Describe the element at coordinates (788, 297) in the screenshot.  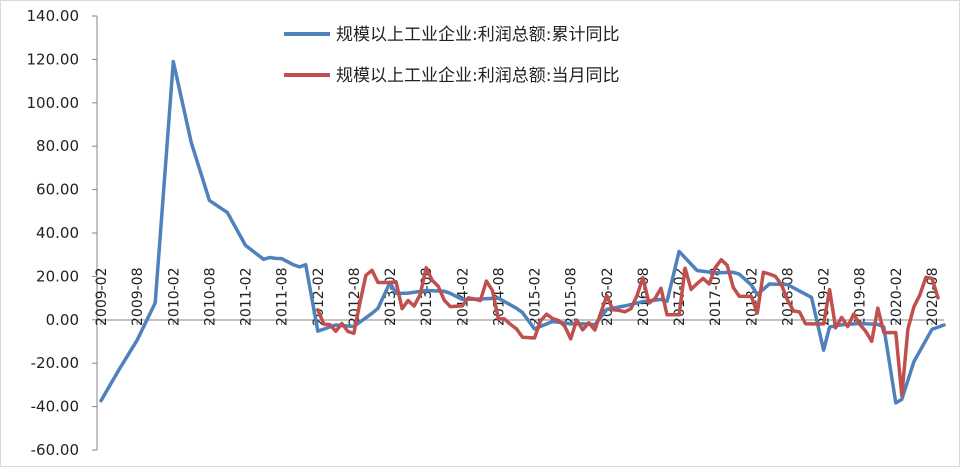
I see `x-tick-label: 2018-08` at that location.